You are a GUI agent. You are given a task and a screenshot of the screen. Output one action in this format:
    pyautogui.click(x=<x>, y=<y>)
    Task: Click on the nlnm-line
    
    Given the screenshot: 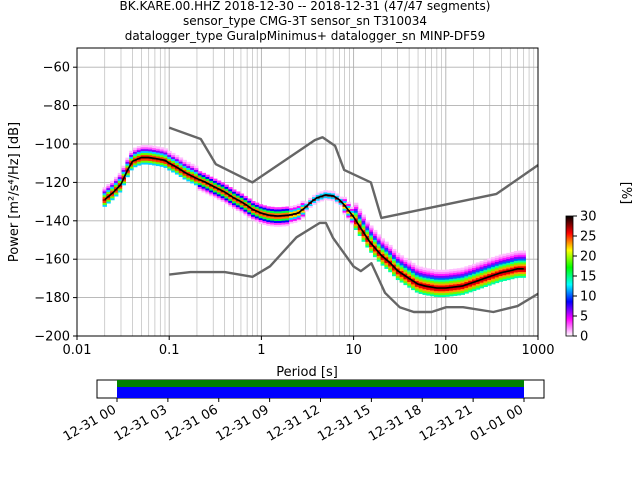 What is the action you would take?
    pyautogui.click(x=354, y=267)
    